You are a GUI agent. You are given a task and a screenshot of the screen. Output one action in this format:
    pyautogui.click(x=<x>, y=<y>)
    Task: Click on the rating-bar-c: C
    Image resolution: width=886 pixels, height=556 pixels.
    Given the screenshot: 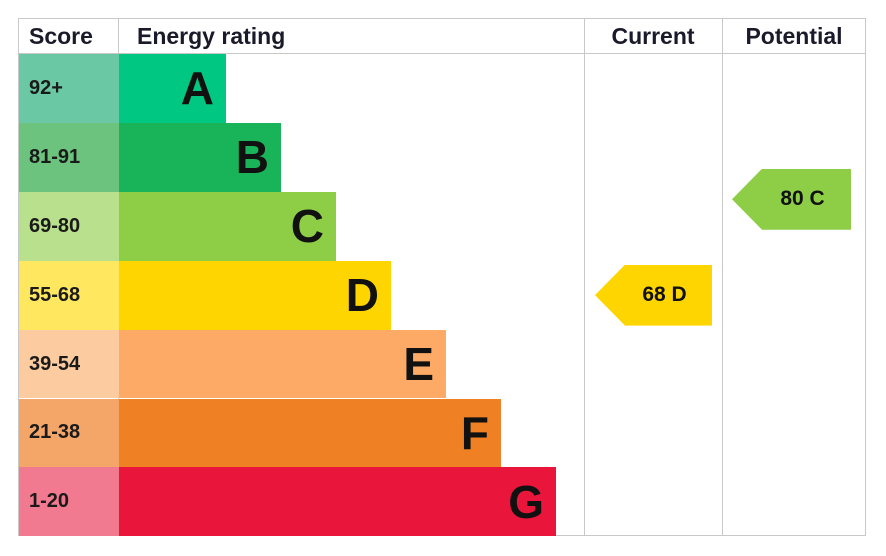 What is the action you would take?
    pyautogui.click(x=227, y=226)
    